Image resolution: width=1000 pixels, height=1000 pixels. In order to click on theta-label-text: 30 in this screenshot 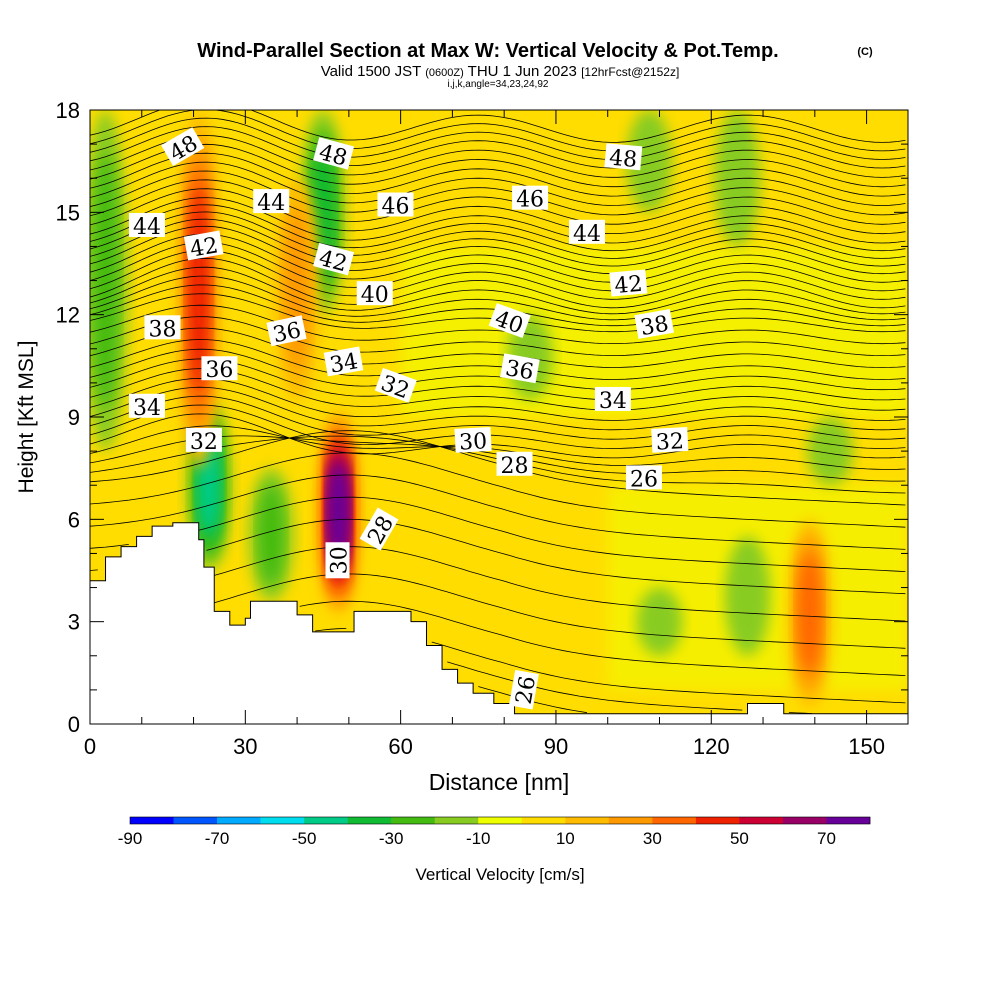, I will do `click(340, 560)`.